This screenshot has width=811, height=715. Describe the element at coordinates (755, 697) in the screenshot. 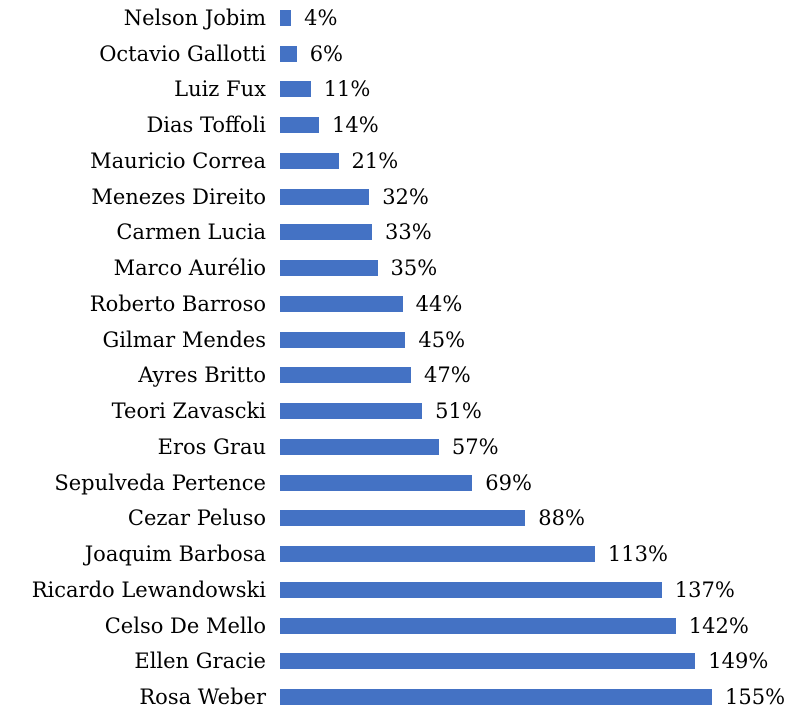

I see `value-label: 155%` at that location.